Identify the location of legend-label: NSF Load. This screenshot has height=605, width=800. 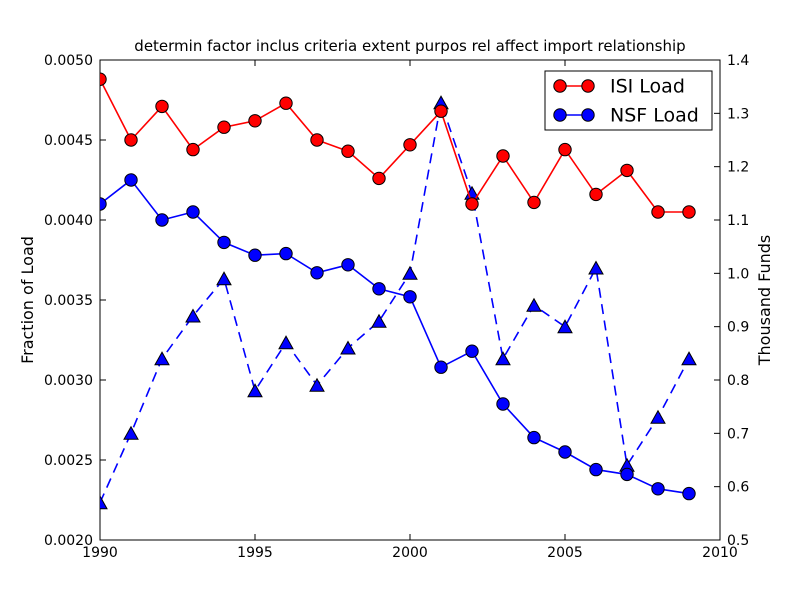
(654, 116).